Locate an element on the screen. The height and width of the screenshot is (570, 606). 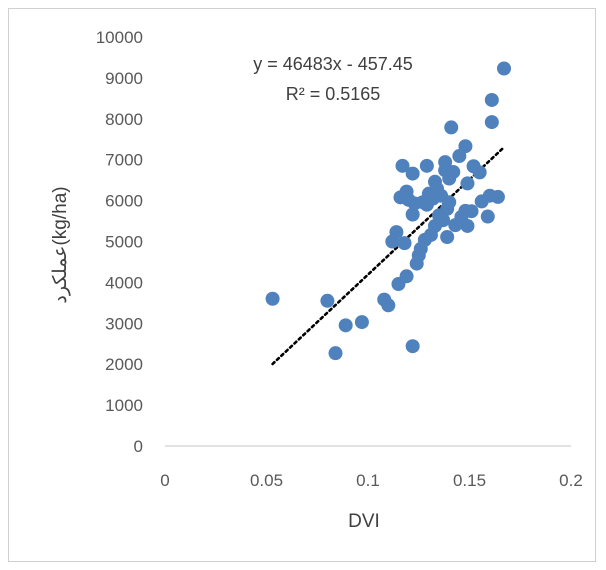
y-tick-label: 4000 is located at coordinates (124, 282).